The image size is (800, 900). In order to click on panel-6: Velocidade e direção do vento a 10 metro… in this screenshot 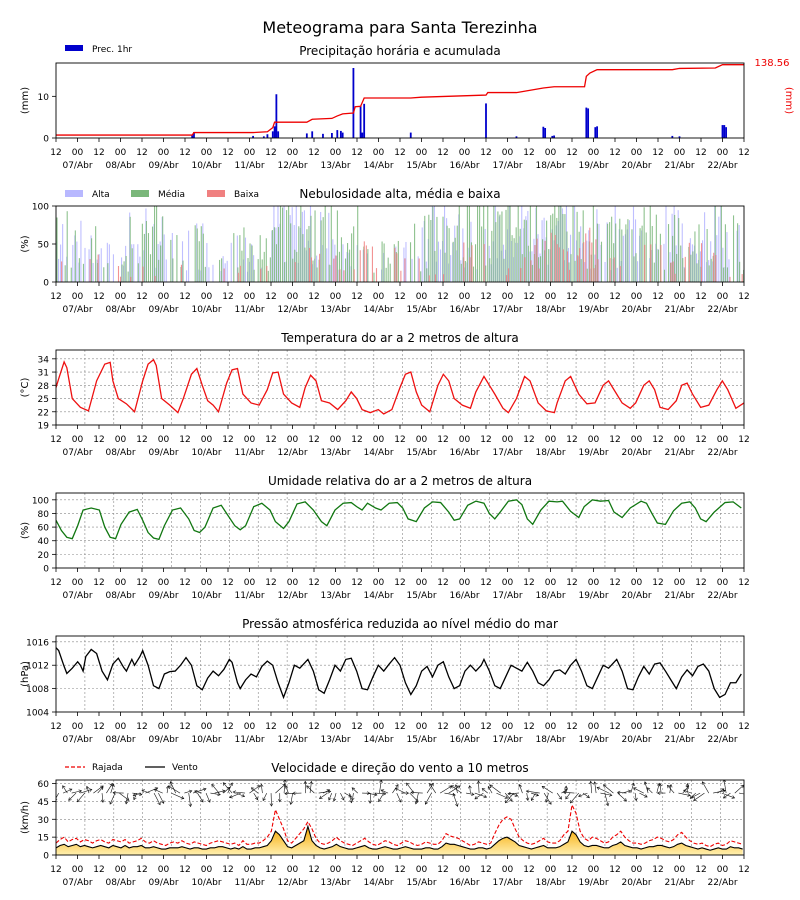, I will do `click(385, 824)`.